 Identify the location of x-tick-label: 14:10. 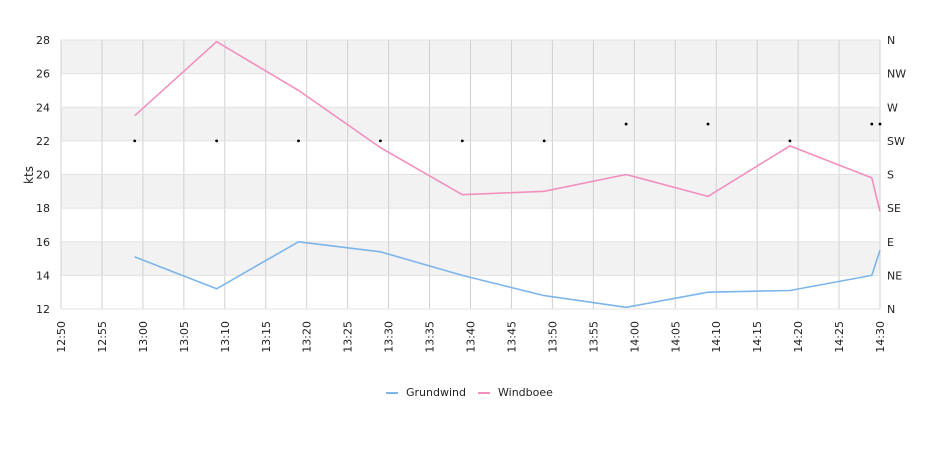
(716, 337).